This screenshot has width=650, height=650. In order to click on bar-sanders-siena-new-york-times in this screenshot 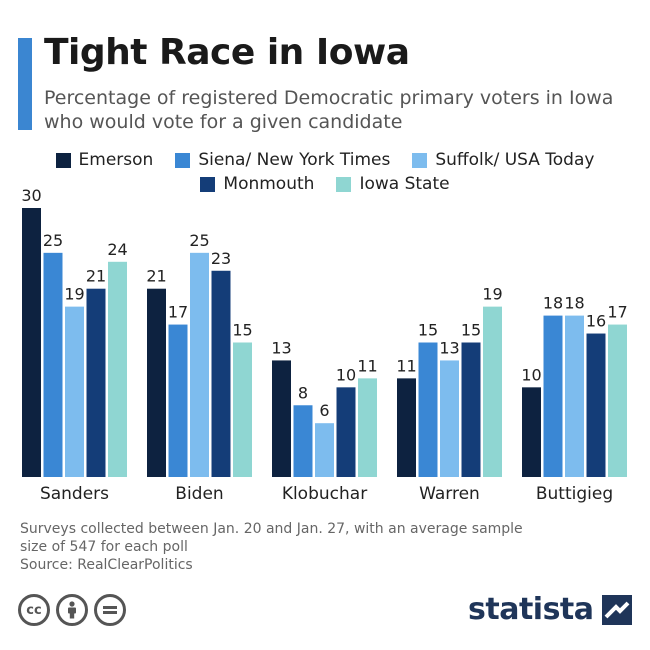, I will do `click(53, 364)`.